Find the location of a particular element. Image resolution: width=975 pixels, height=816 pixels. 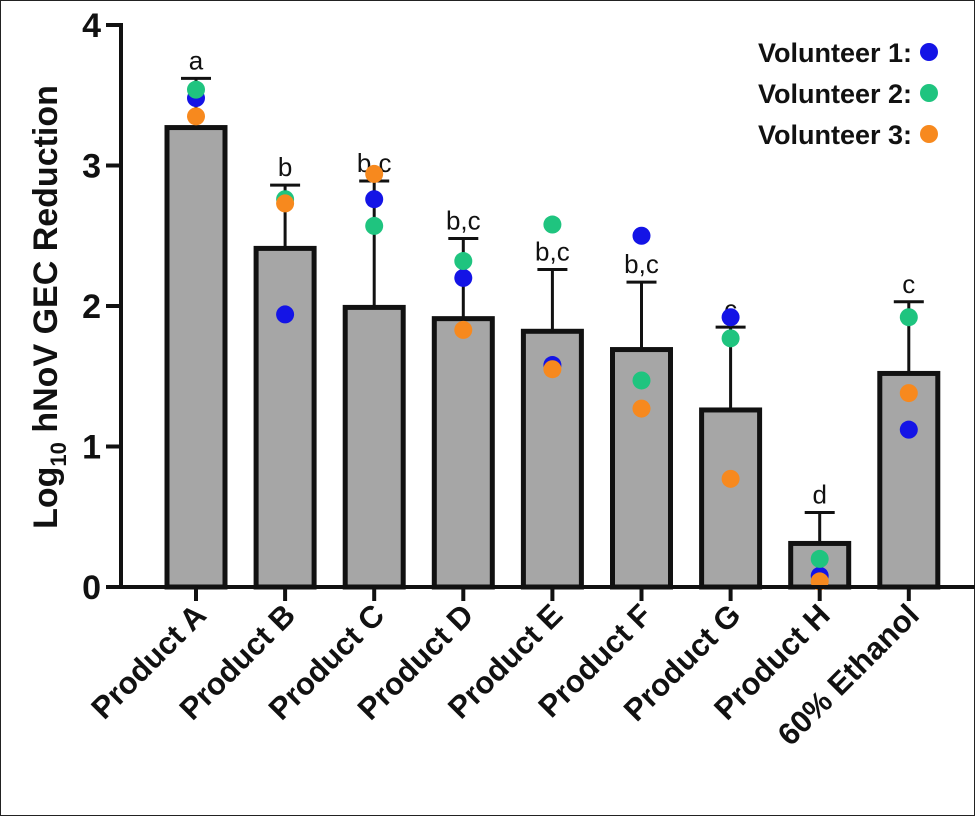

svg-text: Log10 hNoV GEC Reduction is located at coordinates (49, 307).